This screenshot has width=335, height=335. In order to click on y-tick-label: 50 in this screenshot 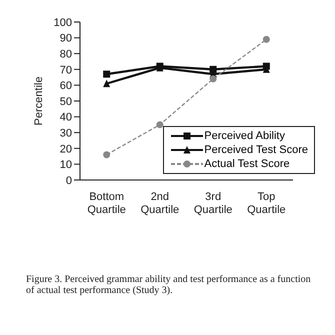, I will do `click(66, 102)`.